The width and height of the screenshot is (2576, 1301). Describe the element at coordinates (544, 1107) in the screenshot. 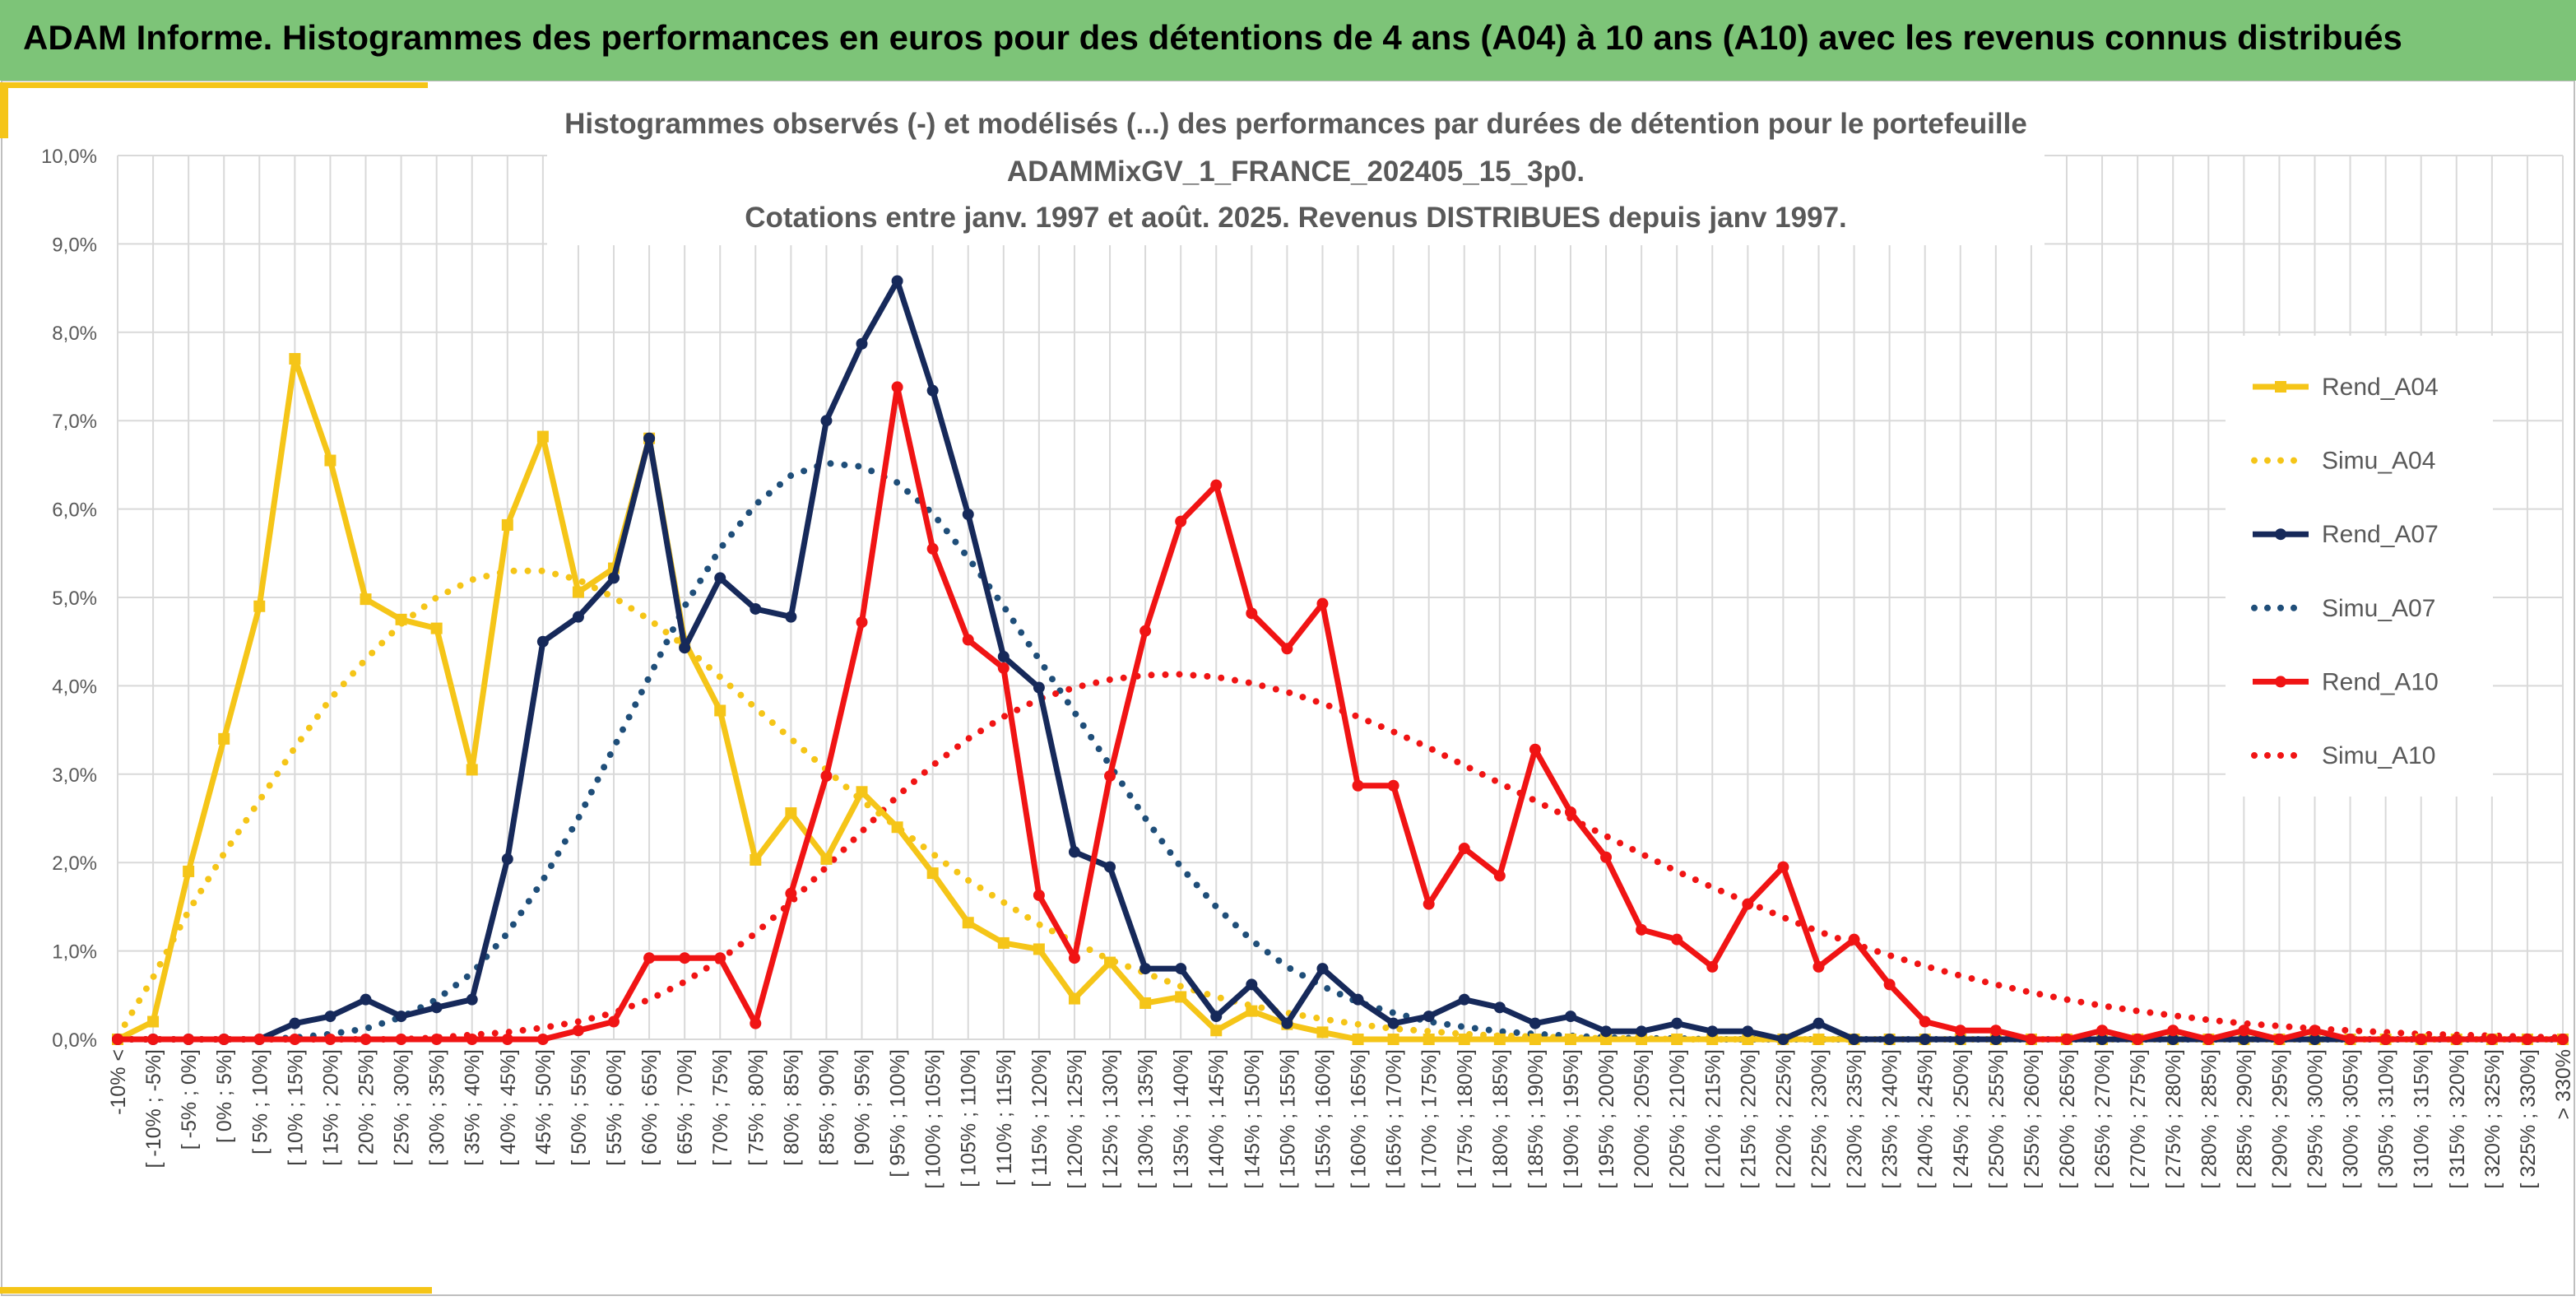

I see `x-tick-label: [ 45% ; 50%]` at that location.